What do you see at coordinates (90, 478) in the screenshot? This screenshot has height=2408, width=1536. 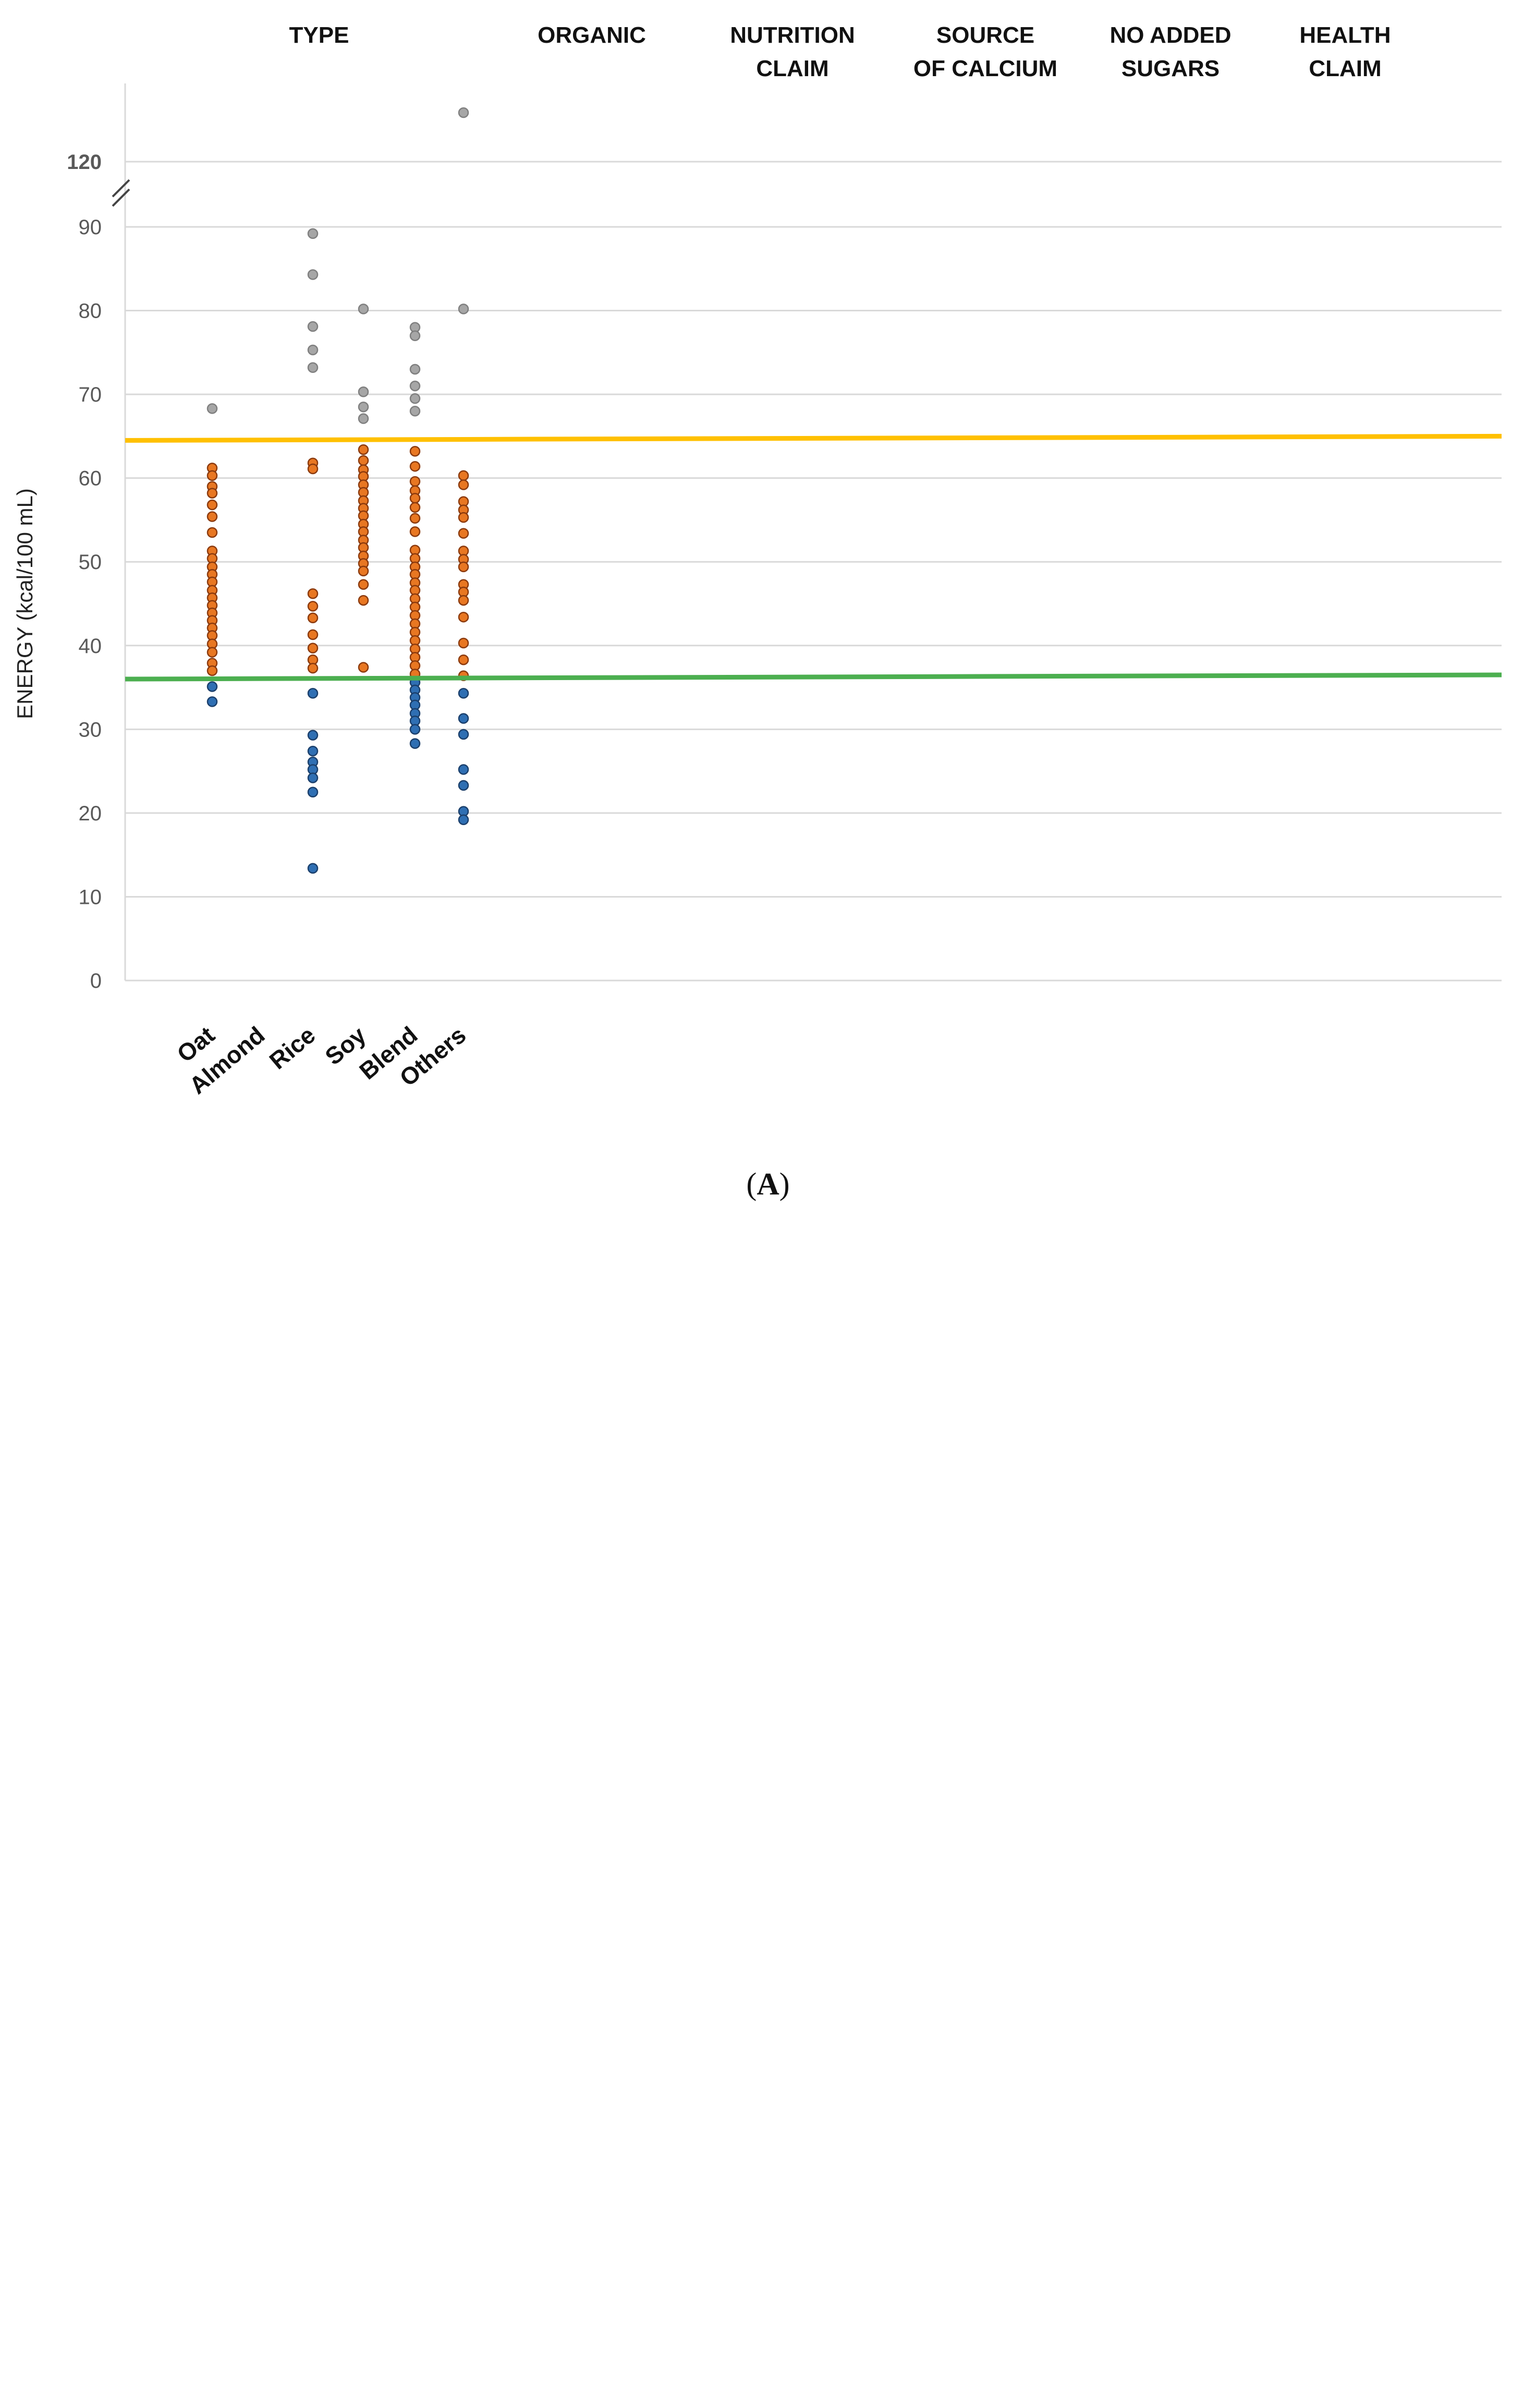 I see `y-tick-label: 60` at bounding box center [90, 478].